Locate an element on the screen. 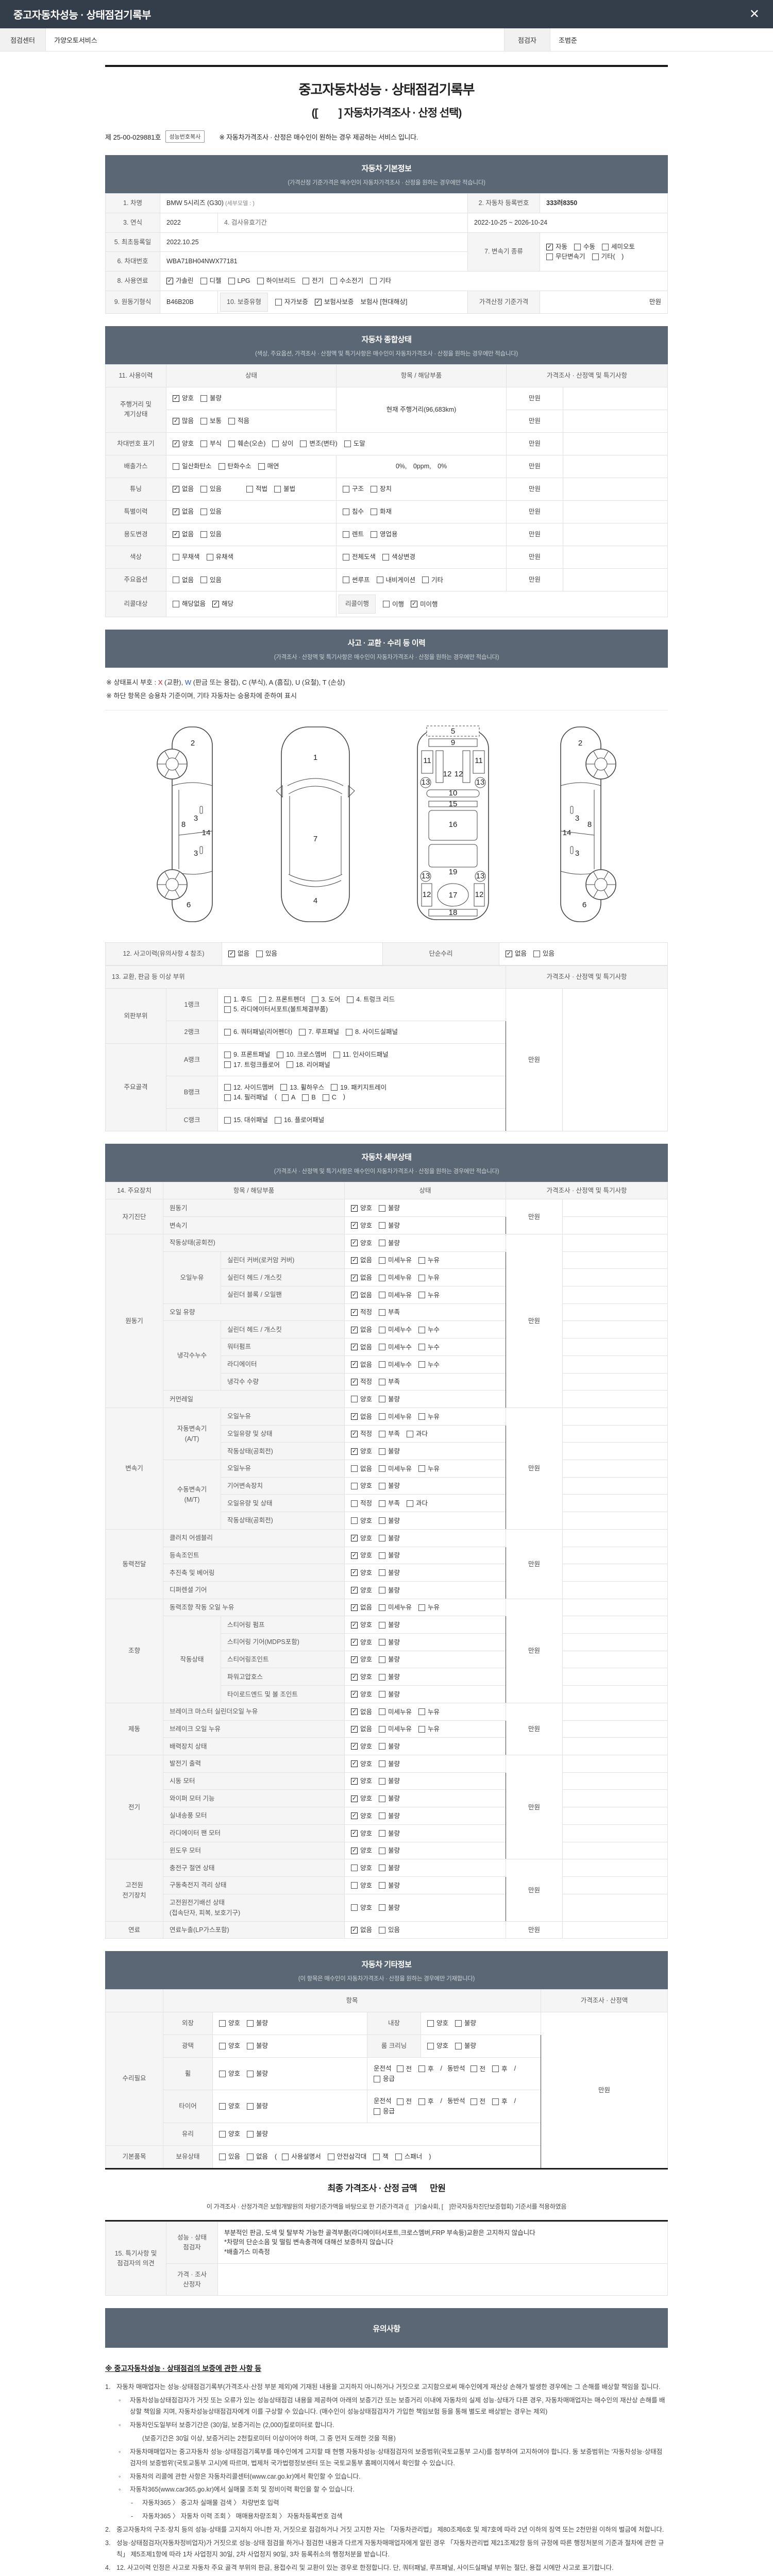  checkbox-도말: 도말 is located at coordinates (354, 444).